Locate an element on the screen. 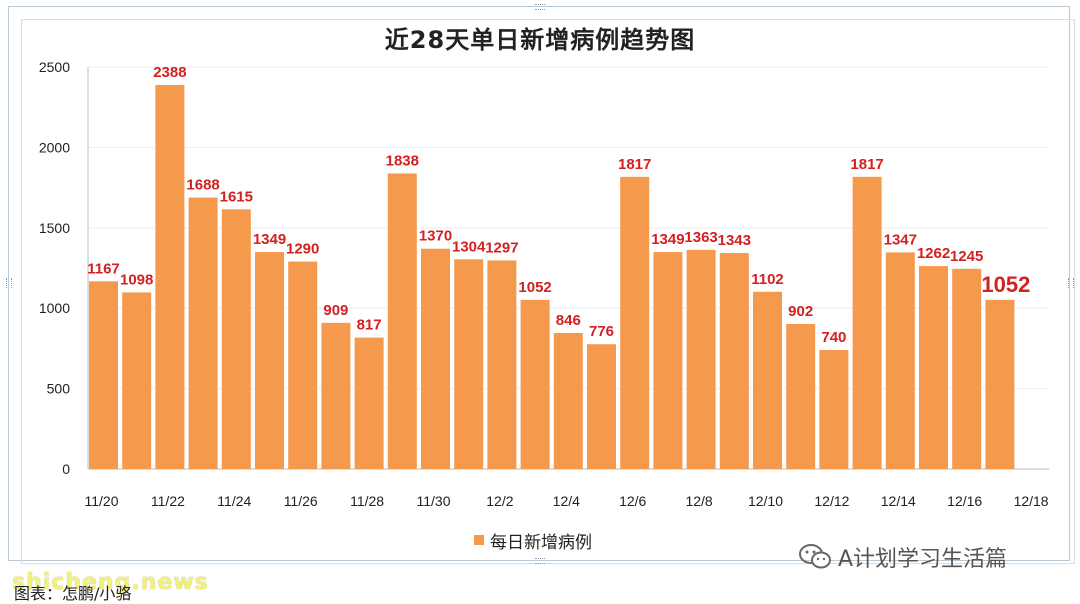 This screenshot has height=604, width=1080. y-tick-label: 2000 is located at coordinates (54, 147).